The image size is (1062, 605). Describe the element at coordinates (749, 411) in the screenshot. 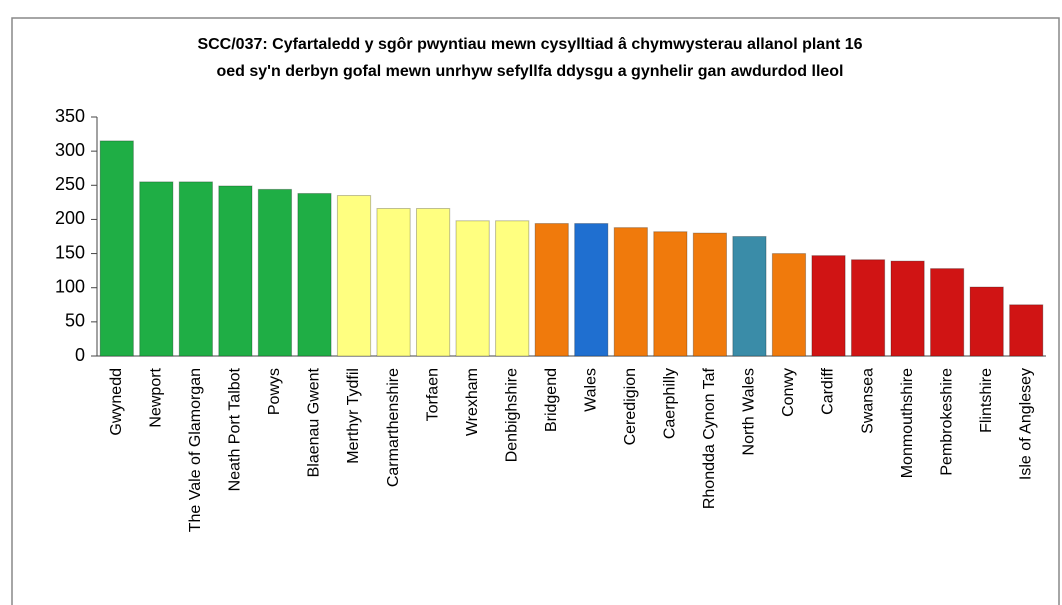

I see `x-tick-label: North Wales` at that location.